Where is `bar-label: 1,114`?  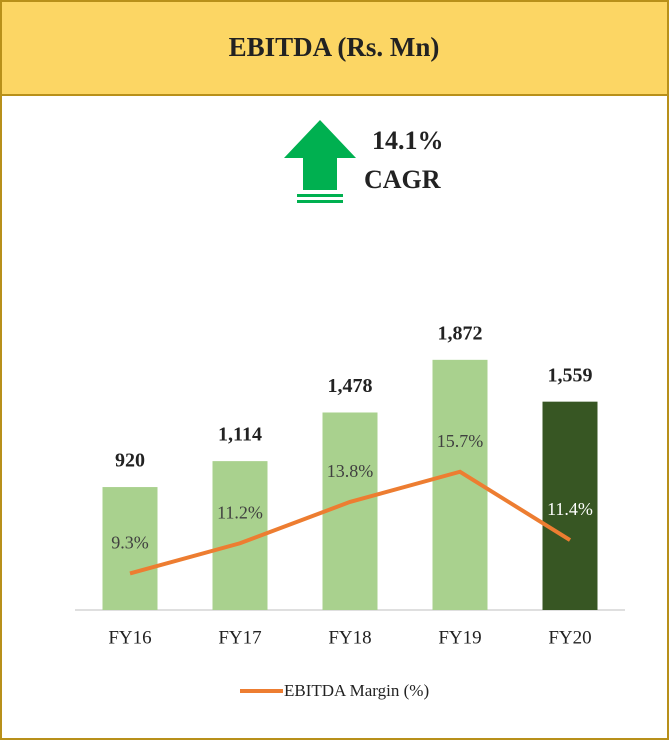
bar-label: 1,114 is located at coordinates (240, 435).